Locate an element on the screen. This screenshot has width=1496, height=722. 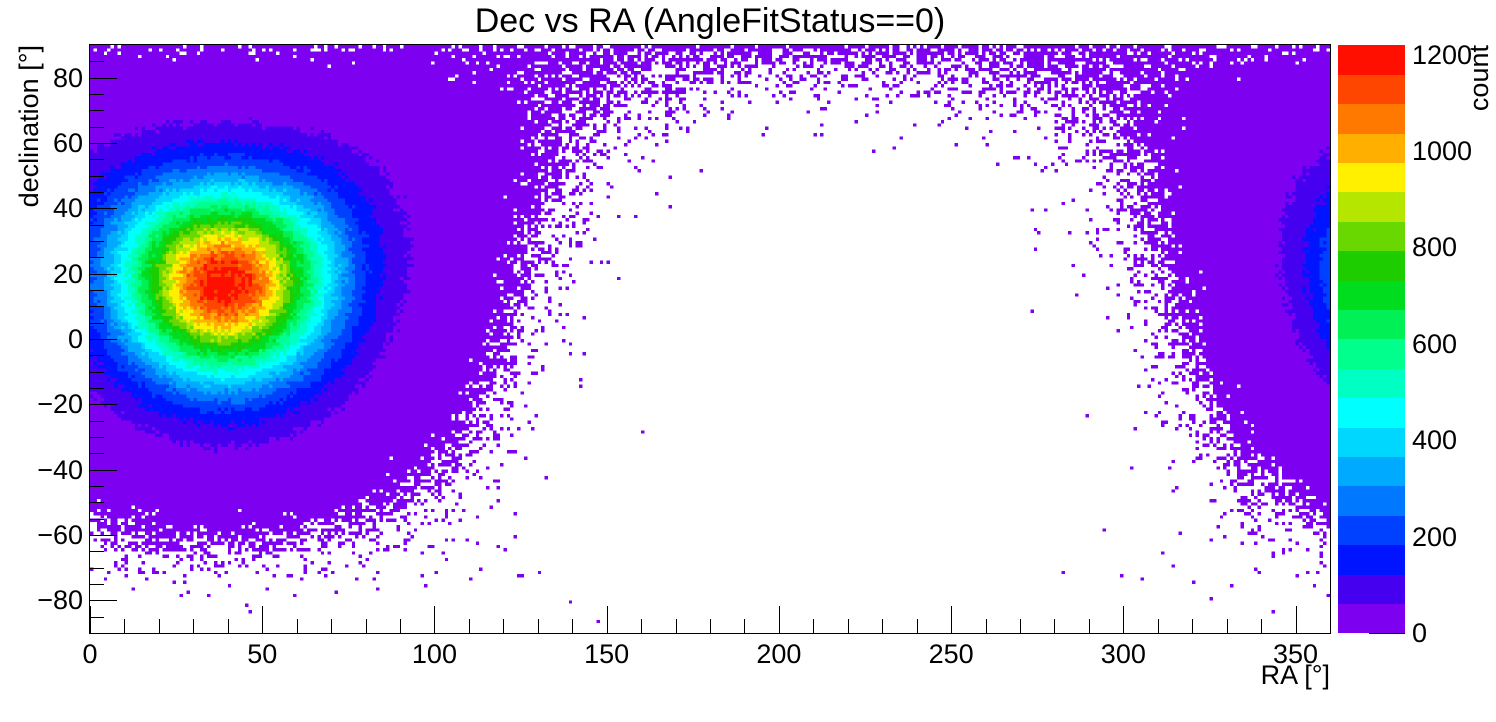
x-axis-title: RA [°] is located at coordinates (1295, 675).